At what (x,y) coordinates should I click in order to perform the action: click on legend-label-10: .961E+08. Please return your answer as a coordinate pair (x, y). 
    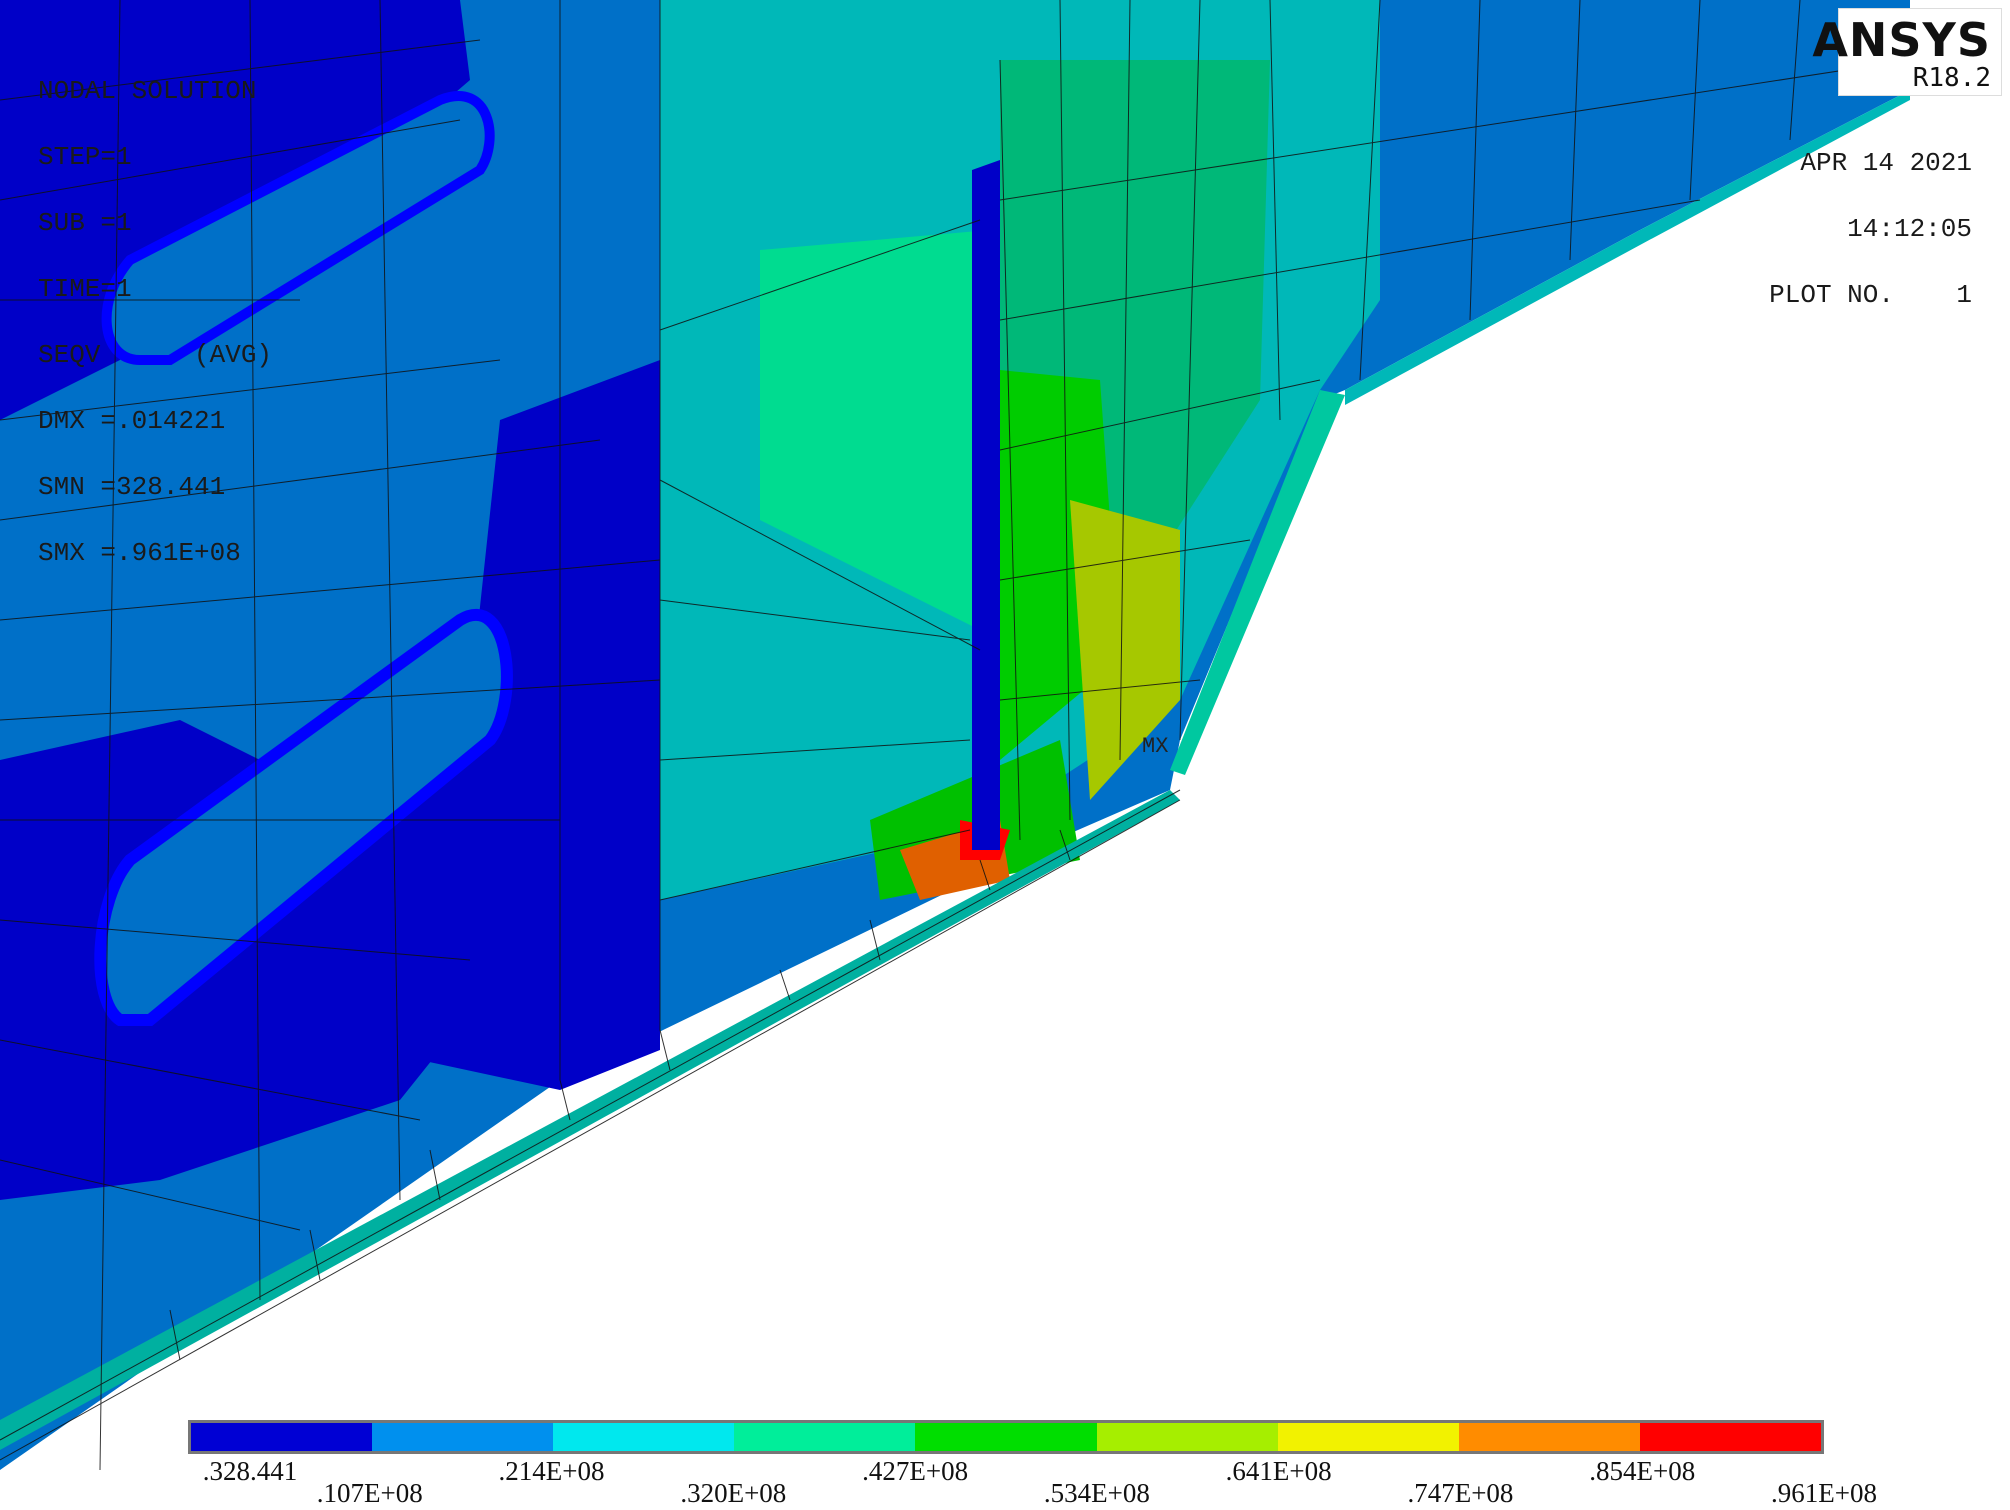
    Looking at the image, I should click on (1824, 1493).